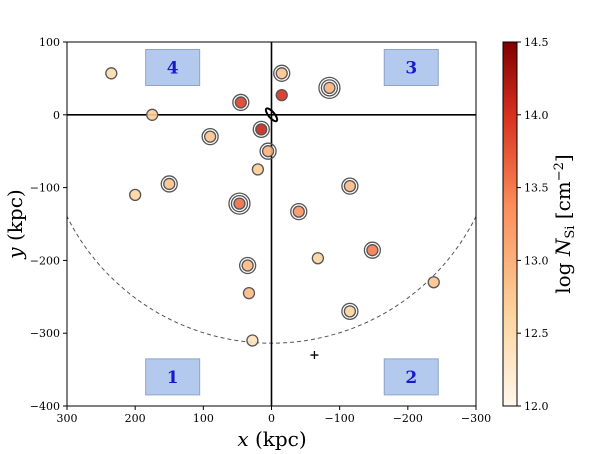 The width and height of the screenshot is (598, 454). I want to click on colorbar-tick-label-4: 14.0, so click(536, 115).